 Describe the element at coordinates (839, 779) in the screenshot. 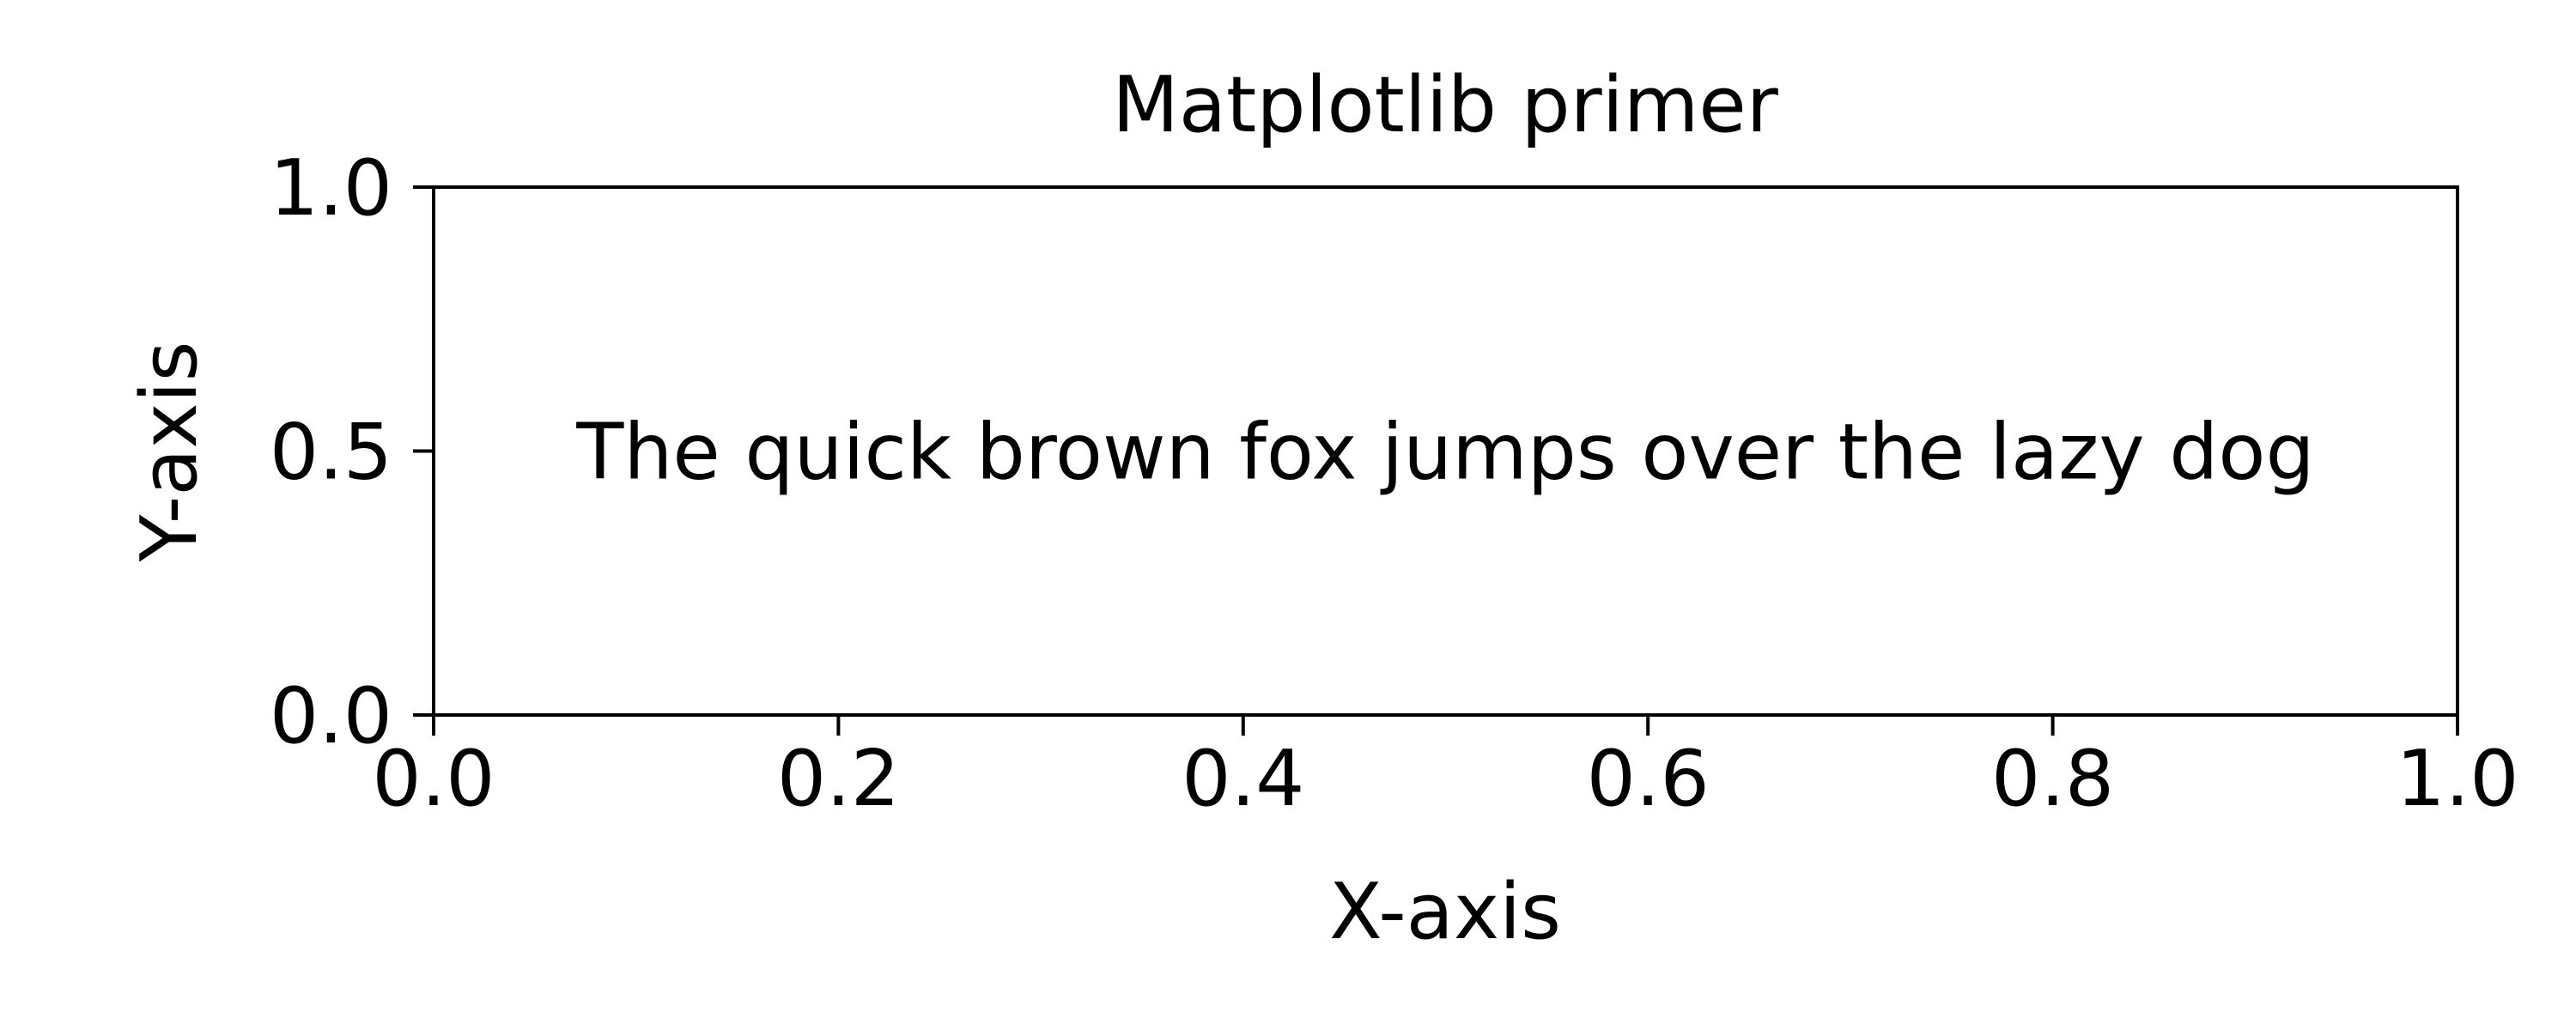

I see `x-tick-label: 0.2` at that location.